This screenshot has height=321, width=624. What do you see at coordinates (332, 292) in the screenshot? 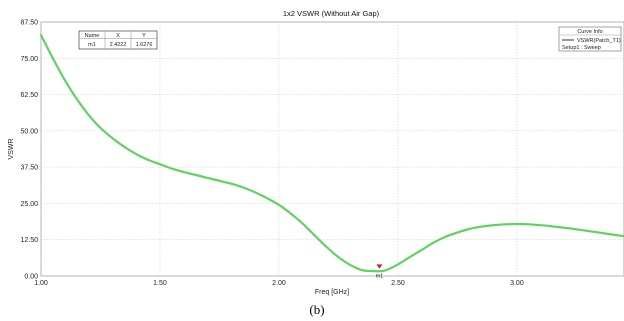
I see `x-axis-title: Freq [GHz]` at bounding box center [332, 292].